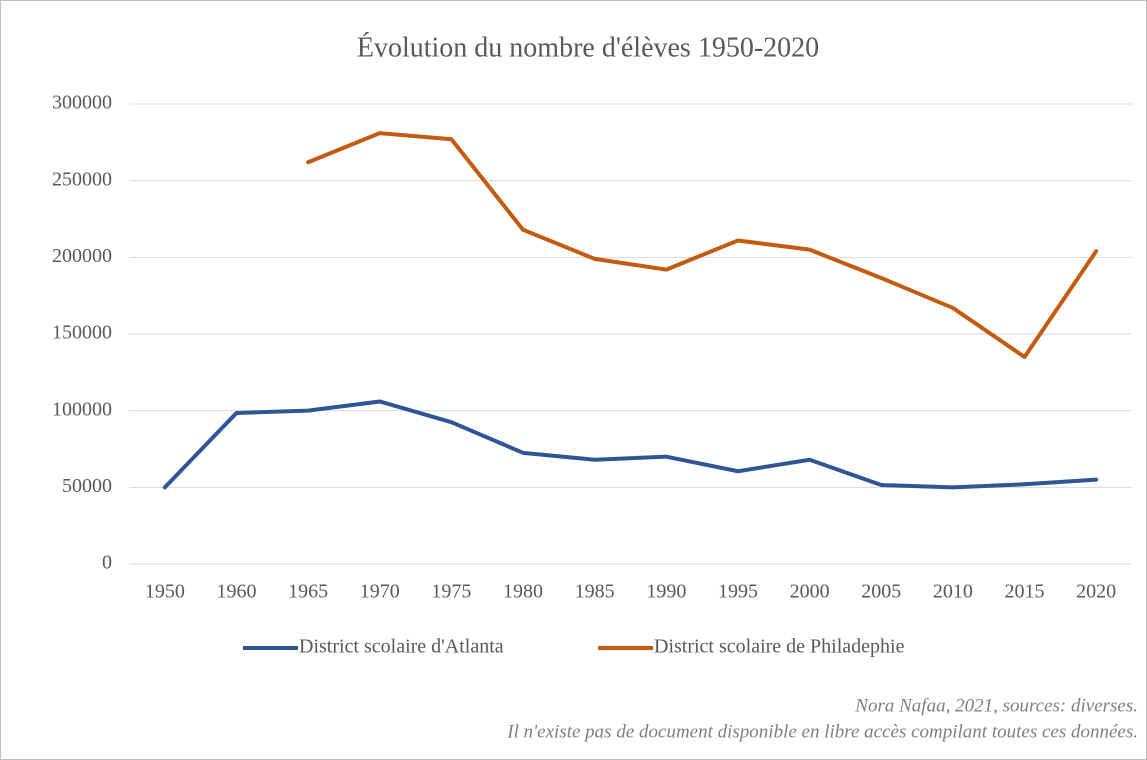 This screenshot has width=1147, height=760. What do you see at coordinates (107, 563) in the screenshot?
I see `y-tick-label: 0` at bounding box center [107, 563].